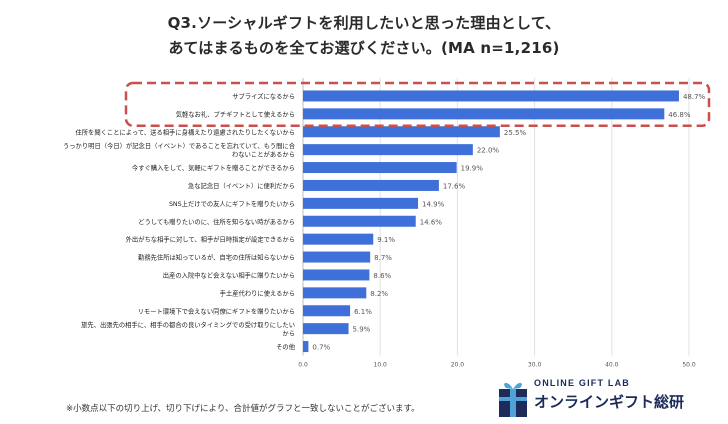  I want to click on category-label: 住所を聞くことによって、送る相手に身構えたり遠慮されたりしたくないから, so click(185, 131).